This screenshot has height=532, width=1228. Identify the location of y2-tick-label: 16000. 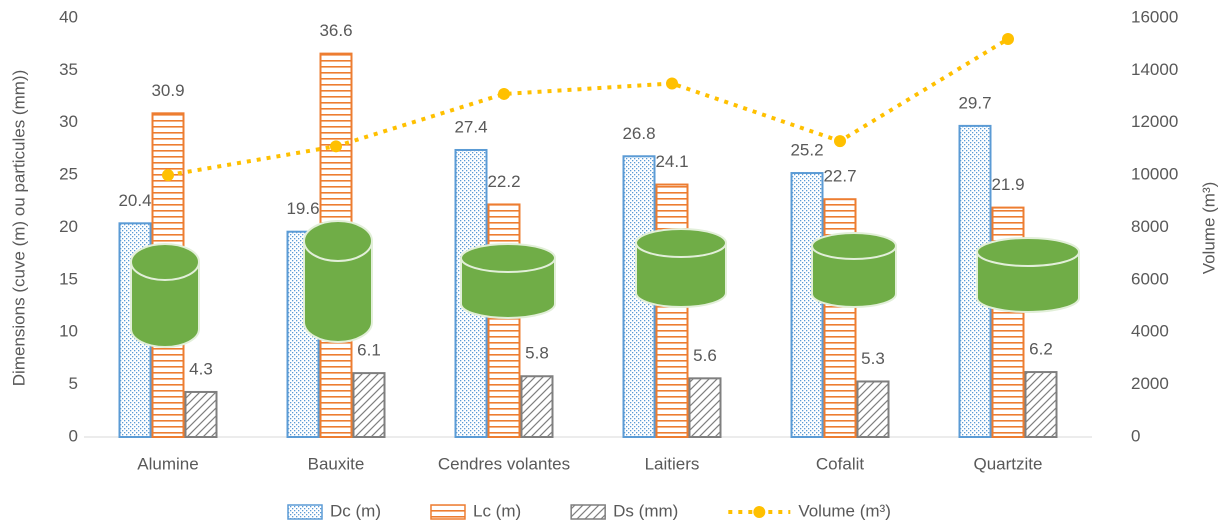
(1154, 16).